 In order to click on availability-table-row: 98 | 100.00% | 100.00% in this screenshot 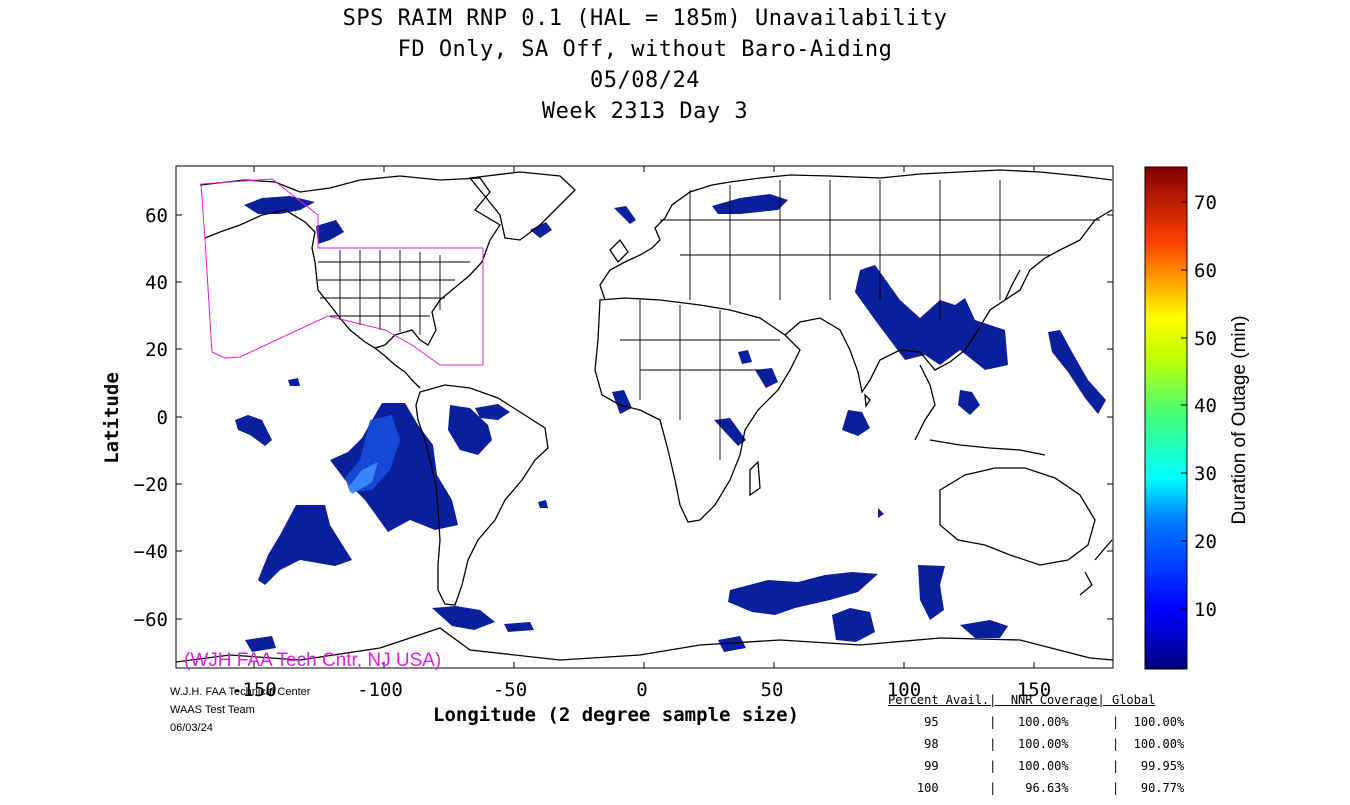, I will do `click(1036, 744)`.